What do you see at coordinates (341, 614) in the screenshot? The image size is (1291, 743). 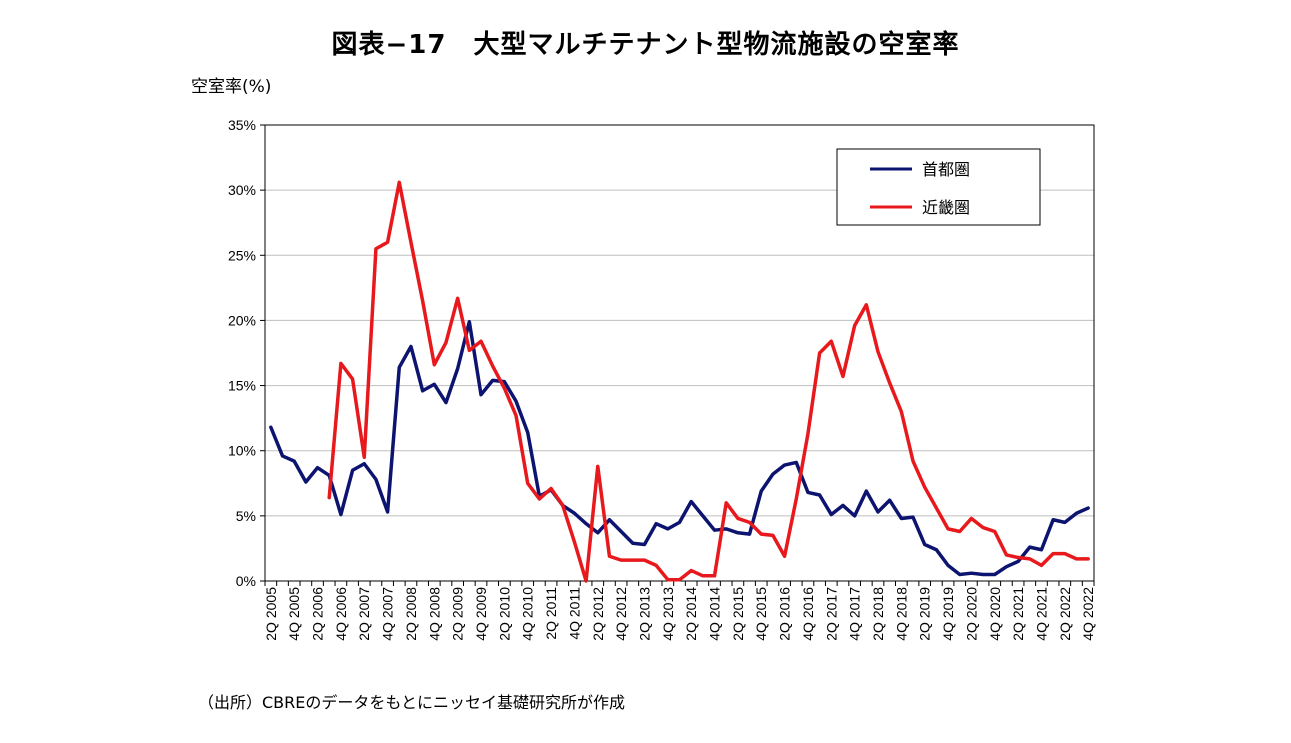 I see `x-tick-label: 4Q 2006` at bounding box center [341, 614].